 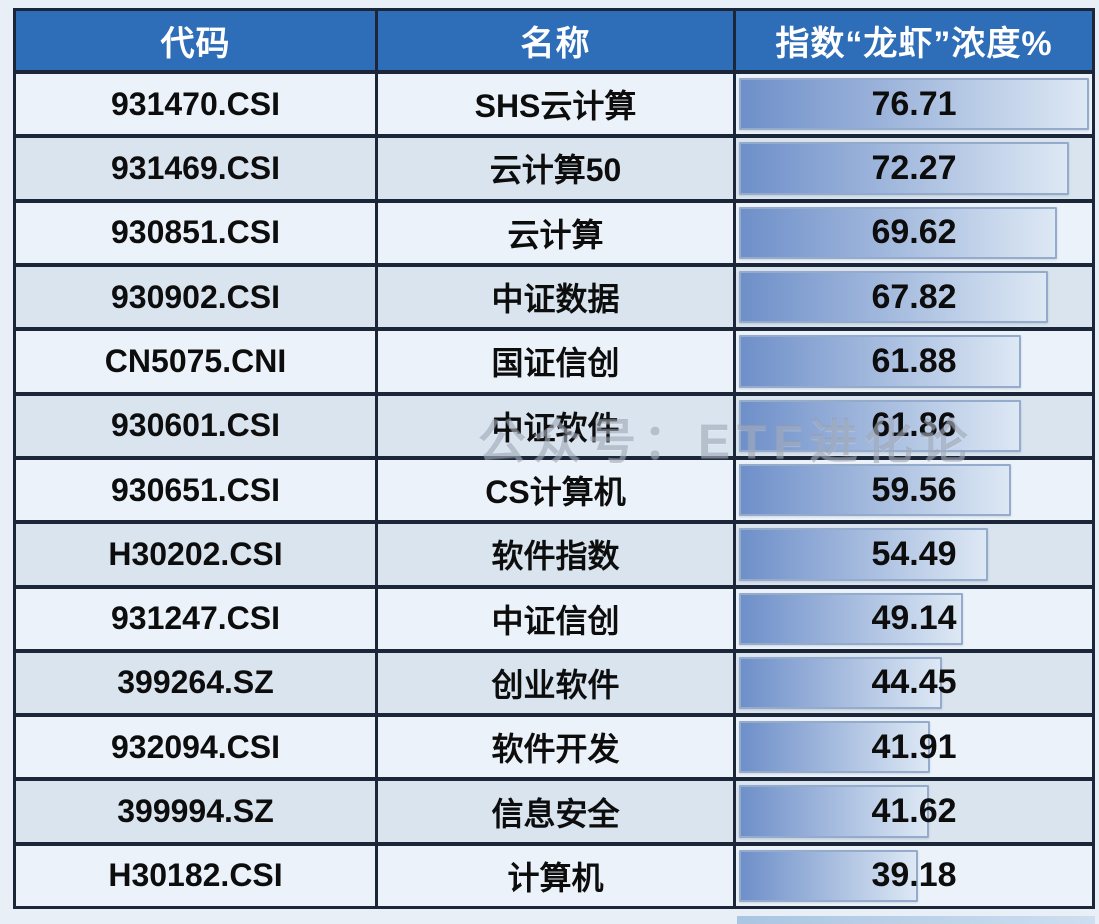 I want to click on table-row: 931469.CSI 云计算50 72.27, so click(x=554, y=166).